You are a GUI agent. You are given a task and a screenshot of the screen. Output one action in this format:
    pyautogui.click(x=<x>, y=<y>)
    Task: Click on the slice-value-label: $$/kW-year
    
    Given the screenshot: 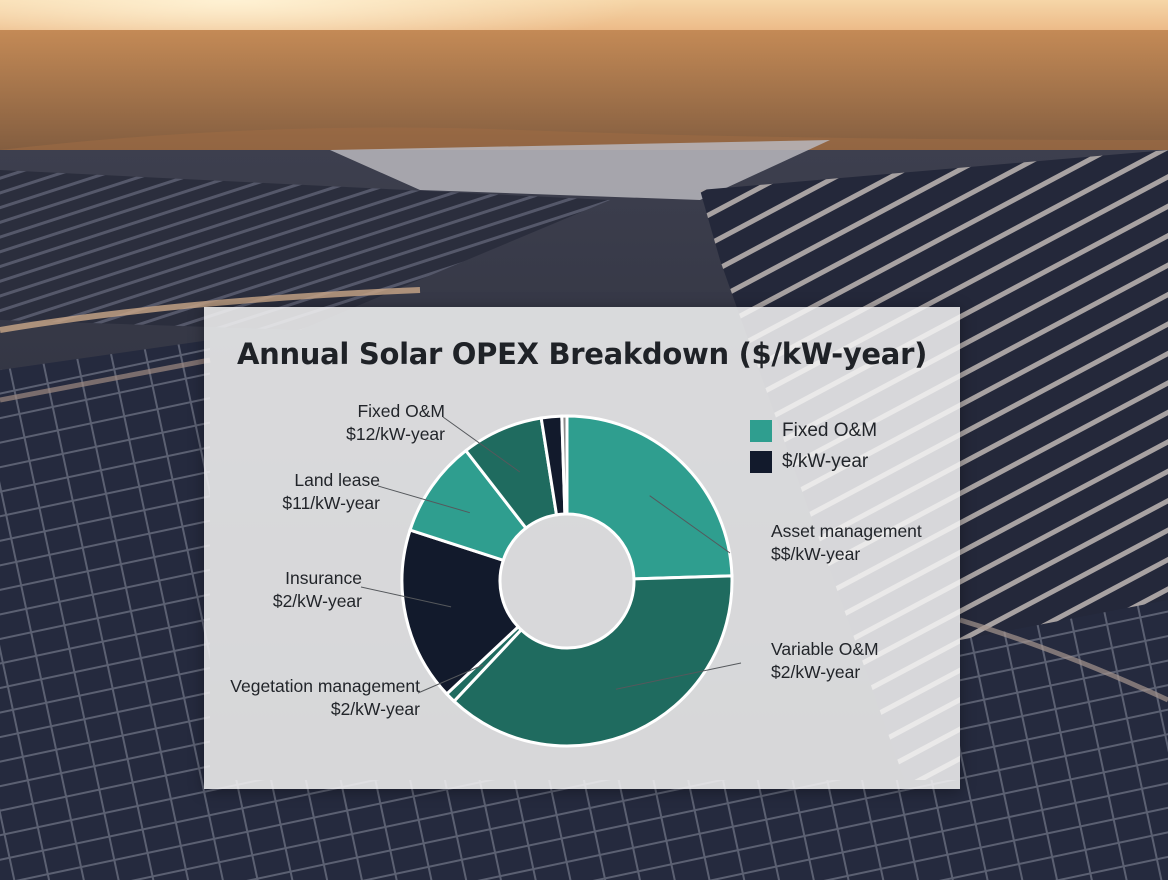 What is the action you would take?
    pyautogui.click(x=815, y=554)
    